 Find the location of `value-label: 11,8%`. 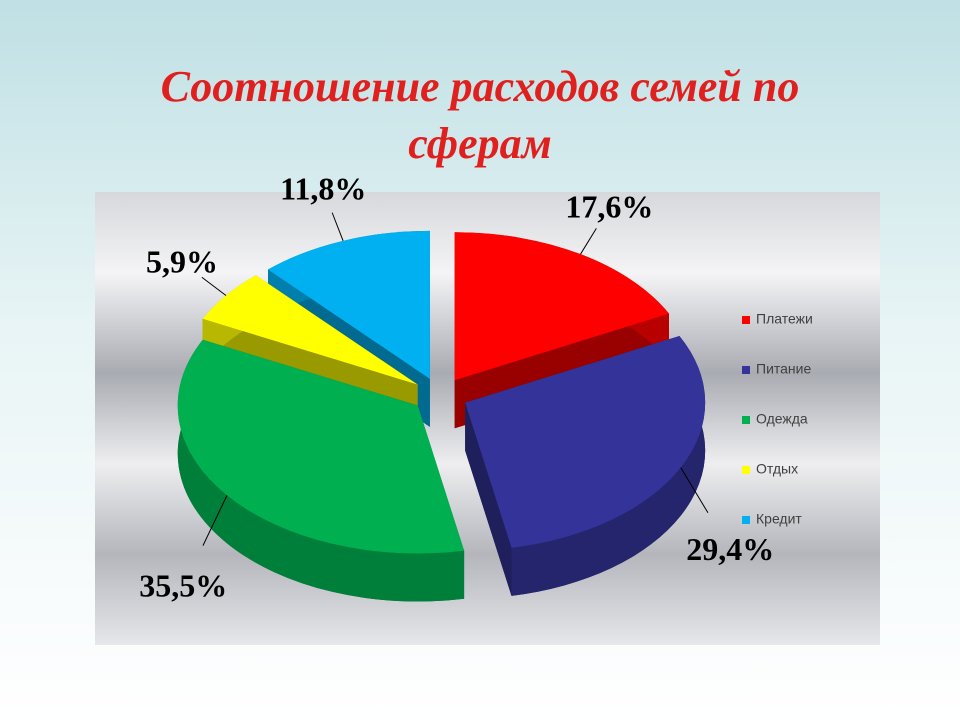

value-label: 11,8% is located at coordinates (323, 189).